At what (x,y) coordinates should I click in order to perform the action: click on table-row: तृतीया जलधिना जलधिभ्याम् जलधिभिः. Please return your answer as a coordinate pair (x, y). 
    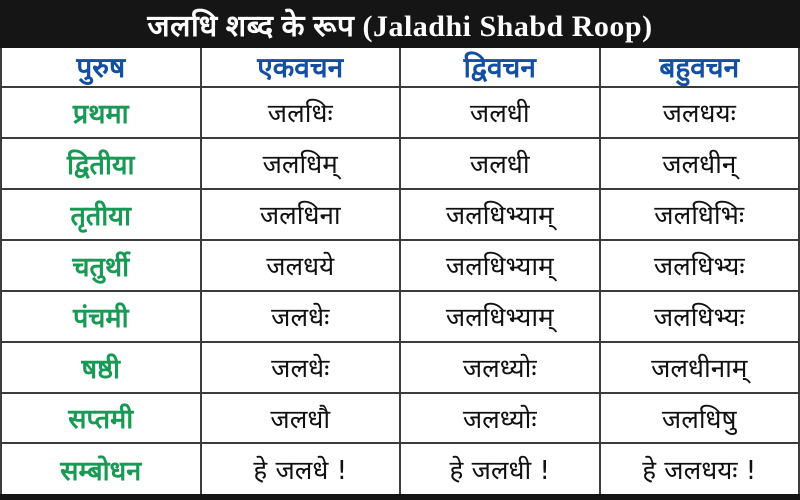
    Looking at the image, I should click on (400, 214).